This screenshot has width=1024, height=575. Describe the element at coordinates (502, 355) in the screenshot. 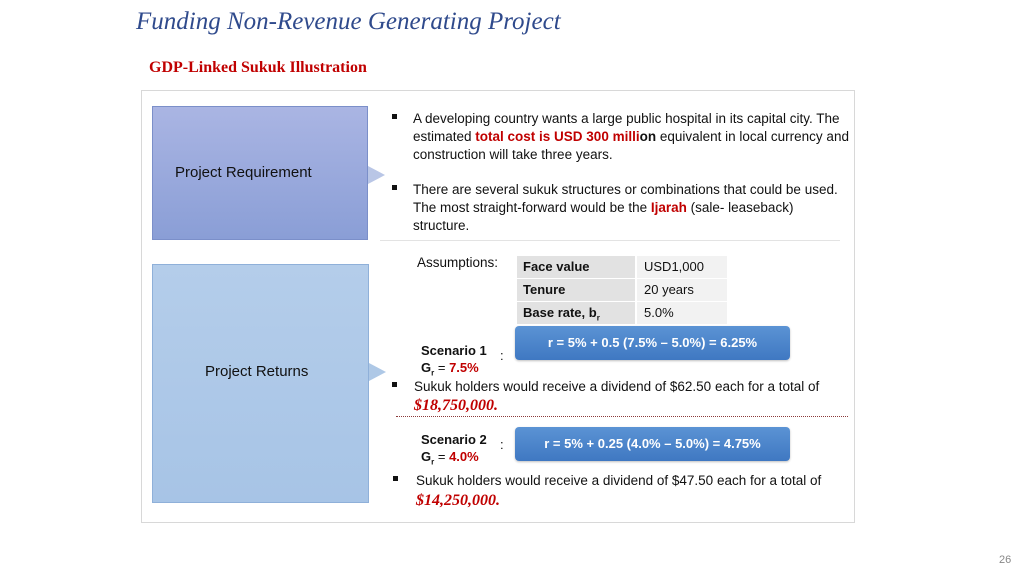

I see `scenario-1-colon: :` at that location.